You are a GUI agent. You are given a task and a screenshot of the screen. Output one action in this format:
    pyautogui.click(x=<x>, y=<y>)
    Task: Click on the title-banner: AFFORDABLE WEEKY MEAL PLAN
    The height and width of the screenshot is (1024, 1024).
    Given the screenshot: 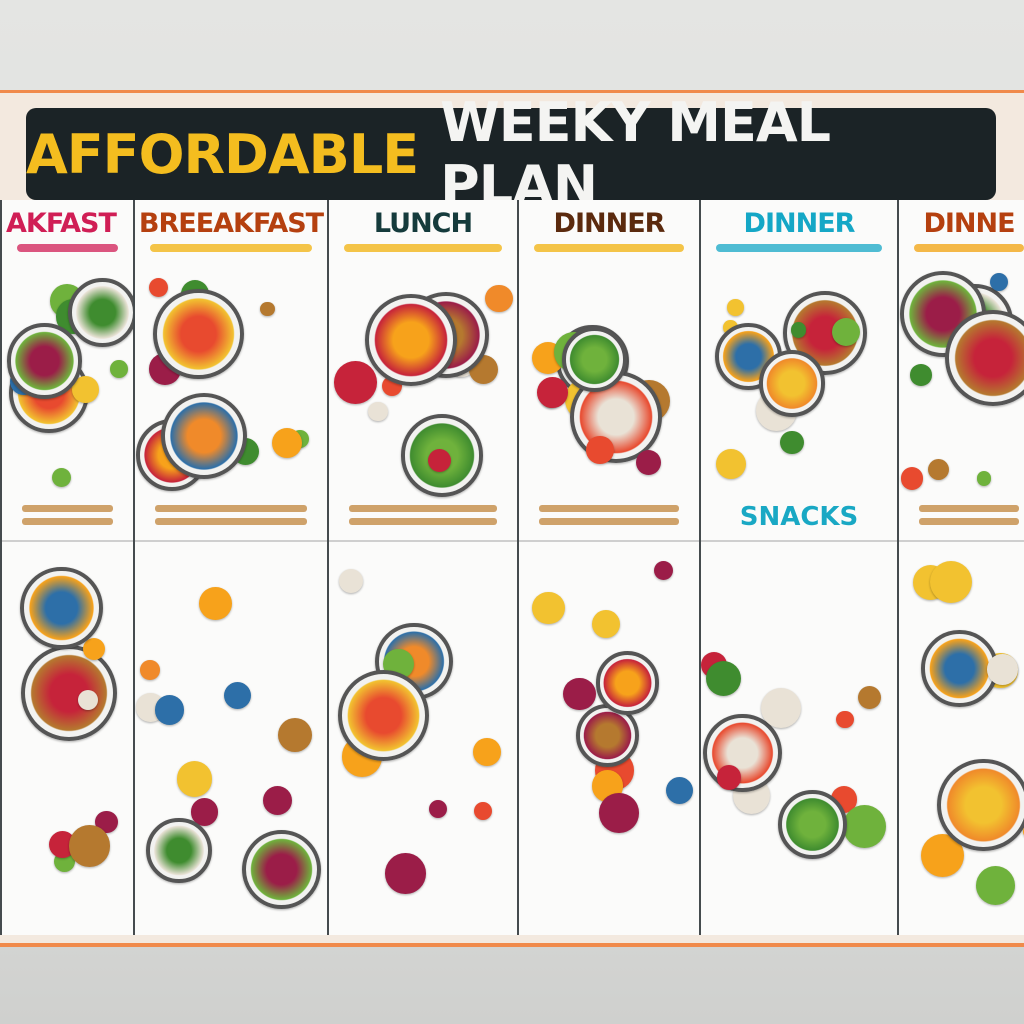 What is the action you would take?
    pyautogui.click(x=511, y=154)
    